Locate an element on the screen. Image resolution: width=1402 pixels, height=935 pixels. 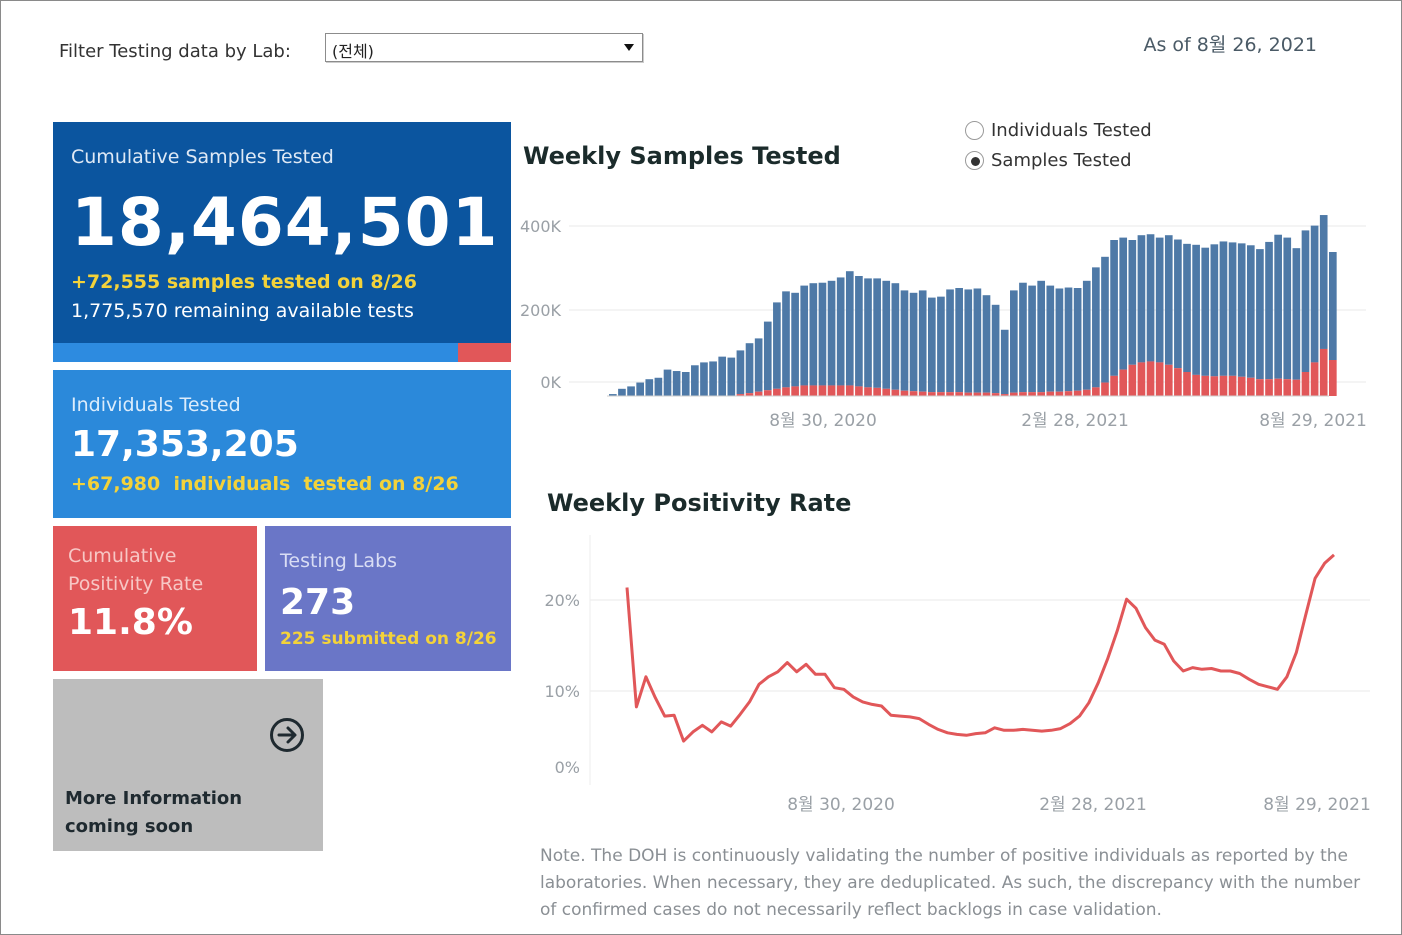
x-tick-label: 8월 30, 2020 is located at coordinates (823, 421).